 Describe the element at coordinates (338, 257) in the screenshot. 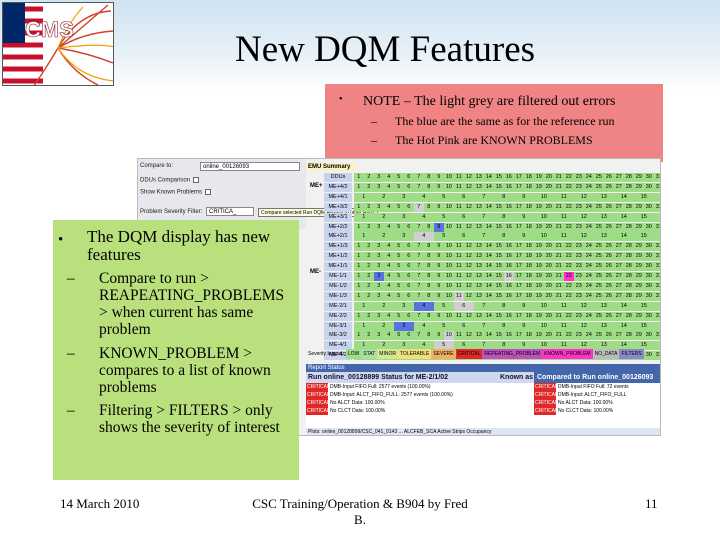

I see `chamber-row-label: ME+1/2` at that location.